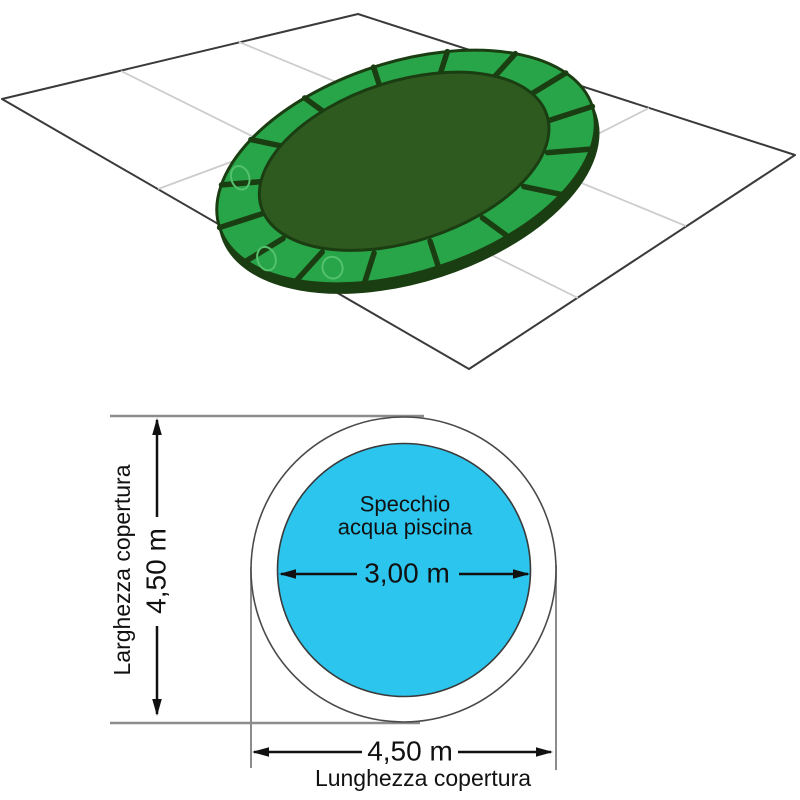 This screenshot has height=800, width=800. I want to click on pool-water-label-line2: acqua piscina, so click(405, 527).